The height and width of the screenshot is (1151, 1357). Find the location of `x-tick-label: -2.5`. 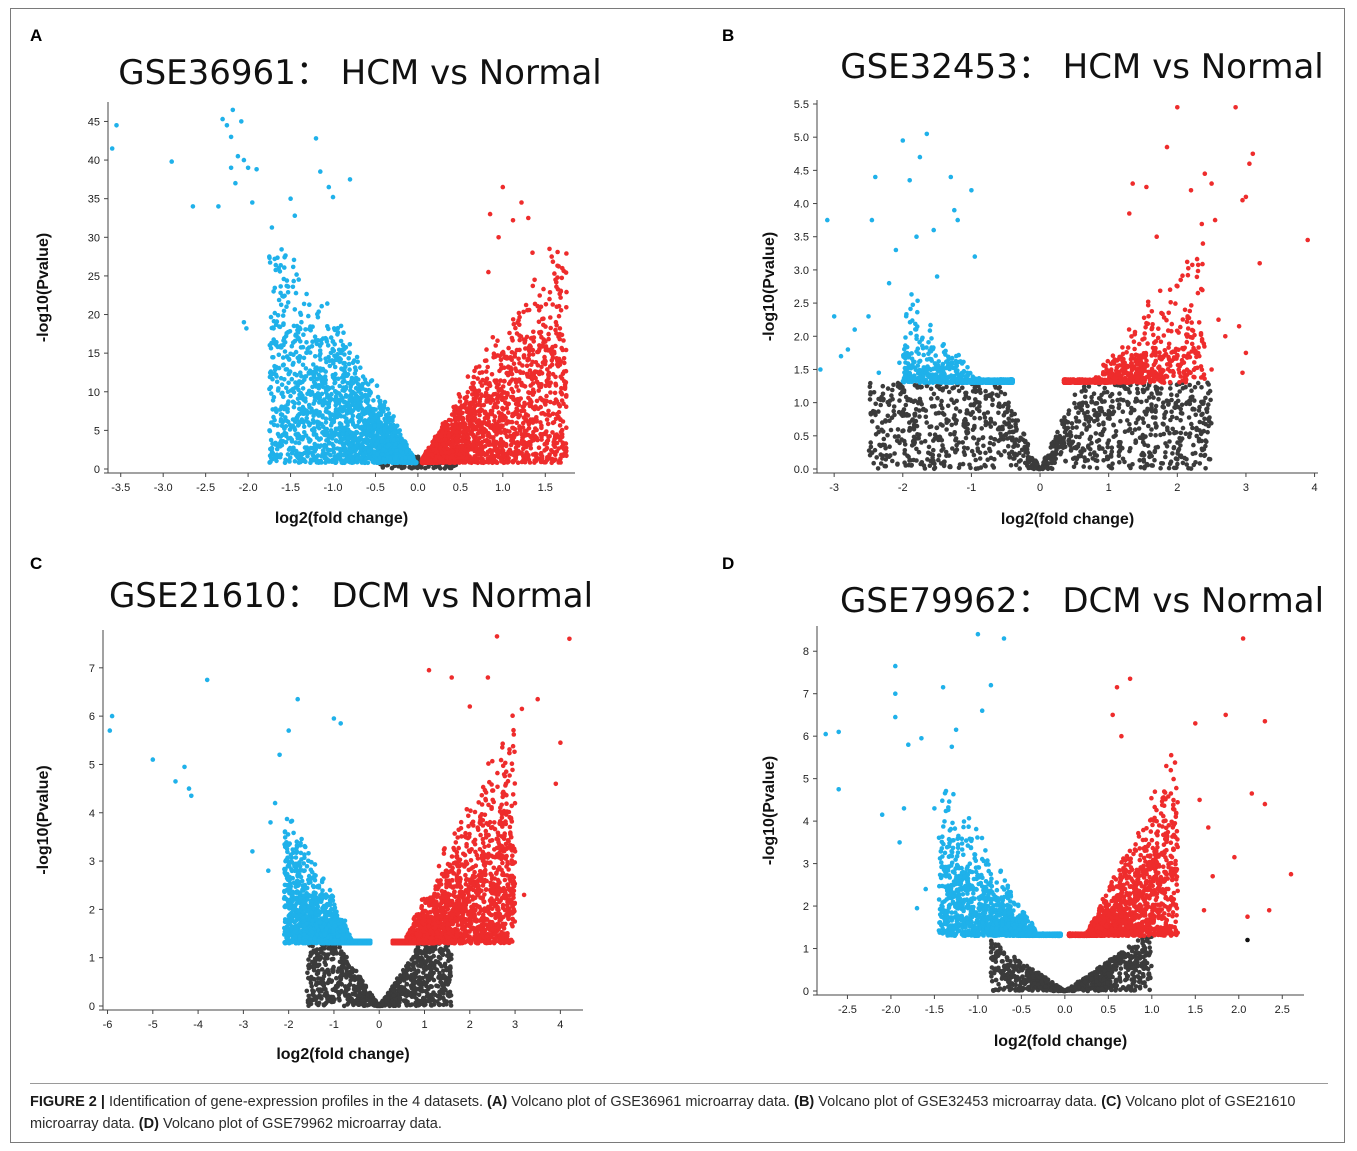

x-tick-label: -2.5 is located at coordinates (205, 488).